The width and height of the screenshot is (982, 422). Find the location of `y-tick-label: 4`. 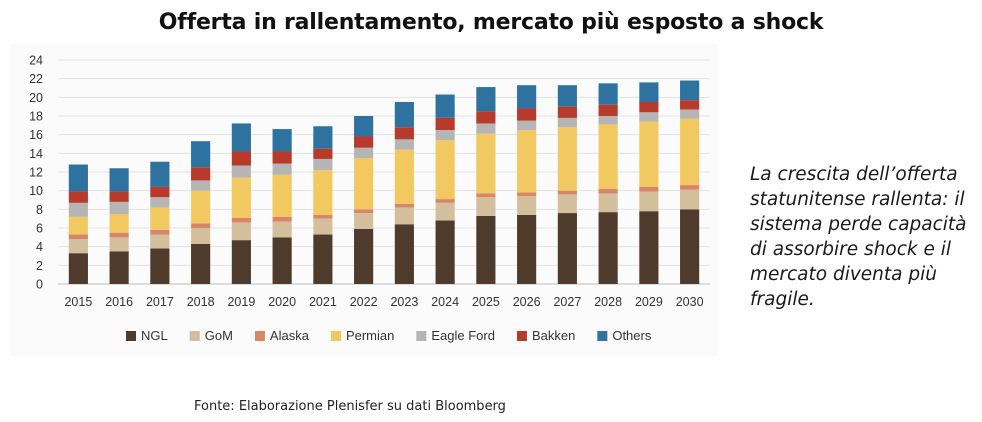

y-tick-label: 4 is located at coordinates (39, 247).